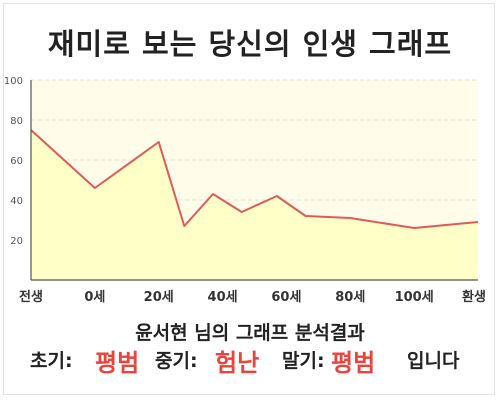  I want to click on x-tick-label: 60세, so click(286, 297).